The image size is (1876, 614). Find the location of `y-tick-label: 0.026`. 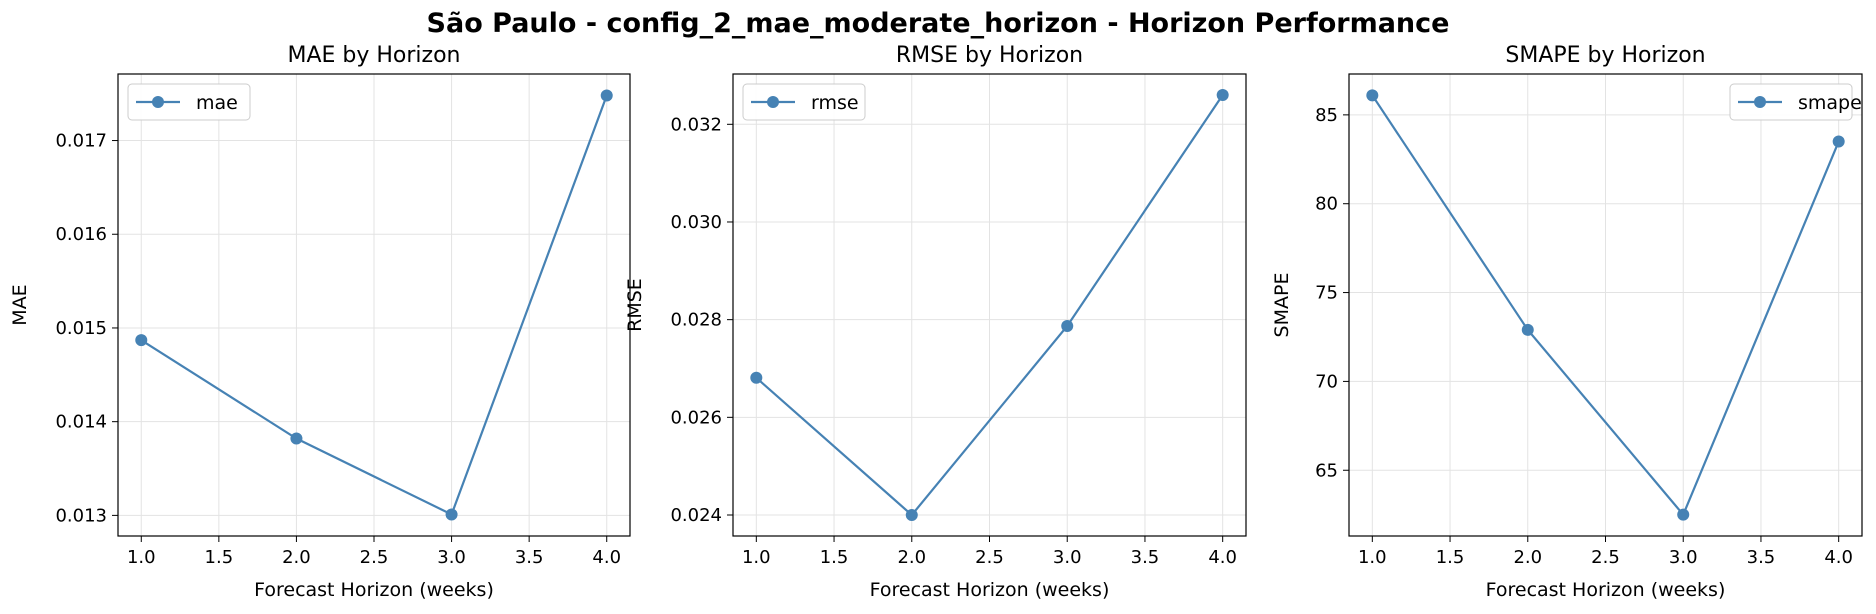

y-tick-label: 0.026 is located at coordinates (696, 417).